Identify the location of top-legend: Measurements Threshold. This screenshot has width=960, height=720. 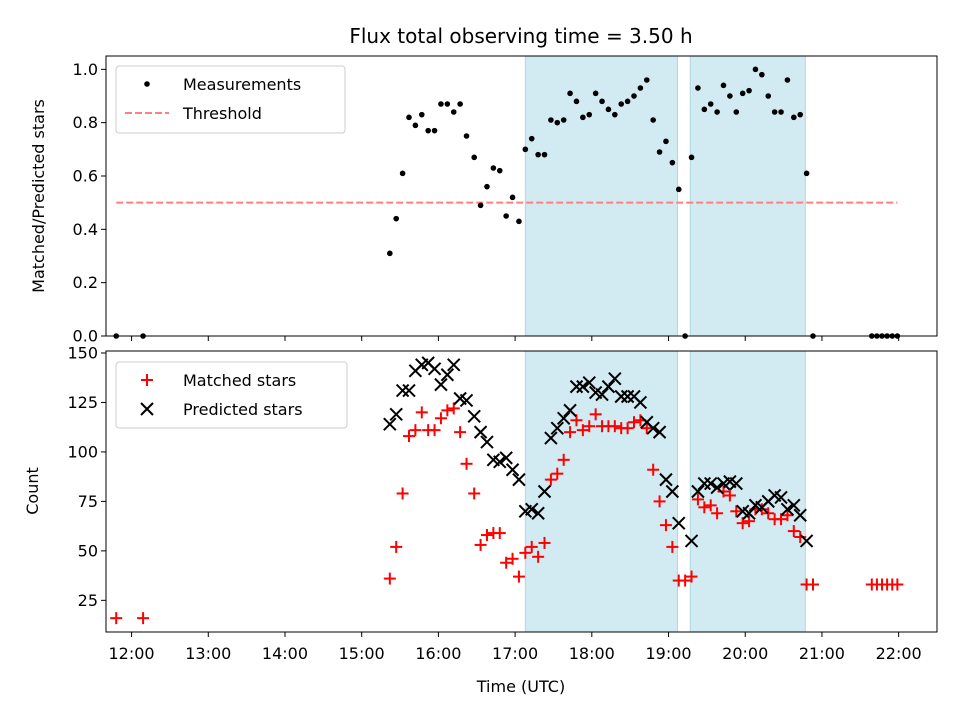
(230, 99).